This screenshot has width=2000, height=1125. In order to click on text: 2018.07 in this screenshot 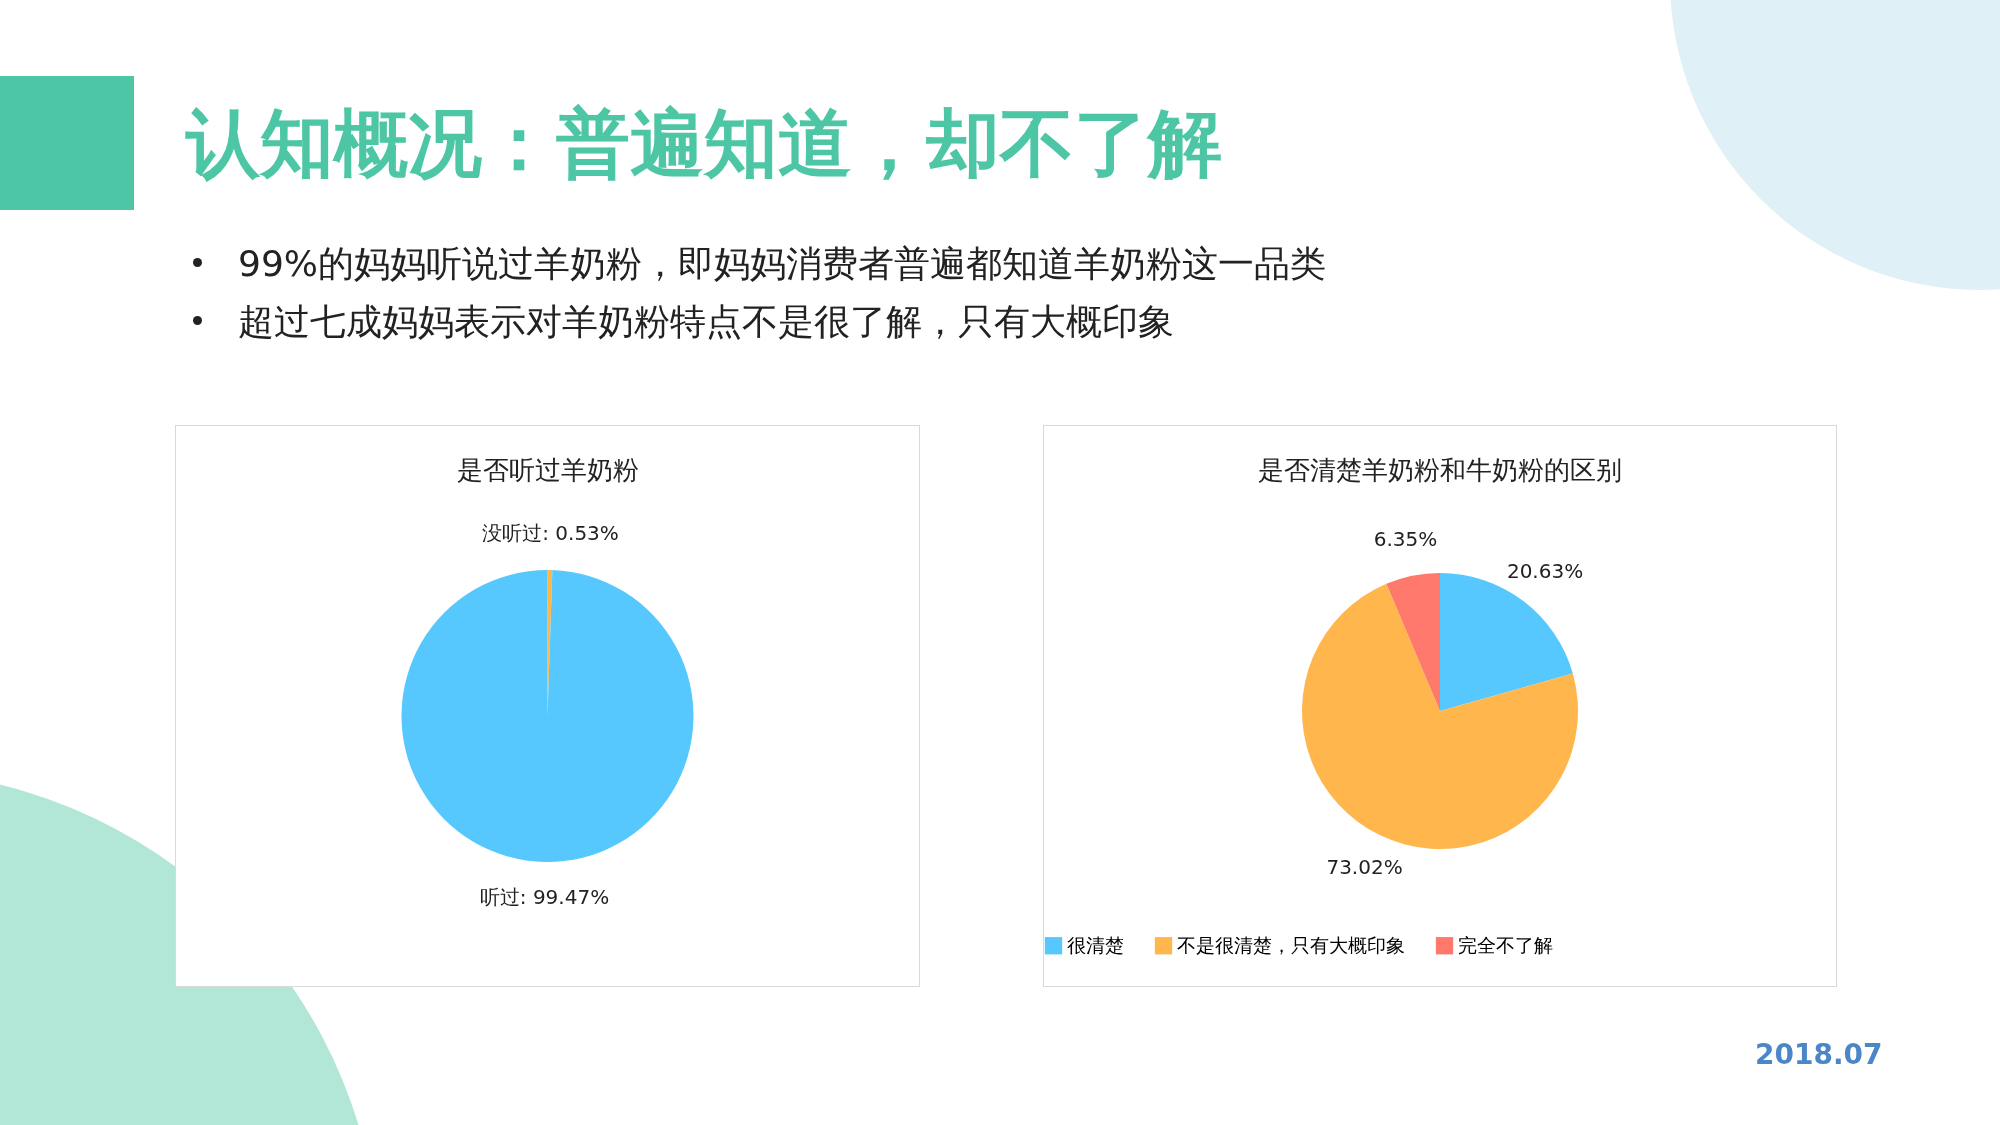, I will do `click(1819, 1054)`.